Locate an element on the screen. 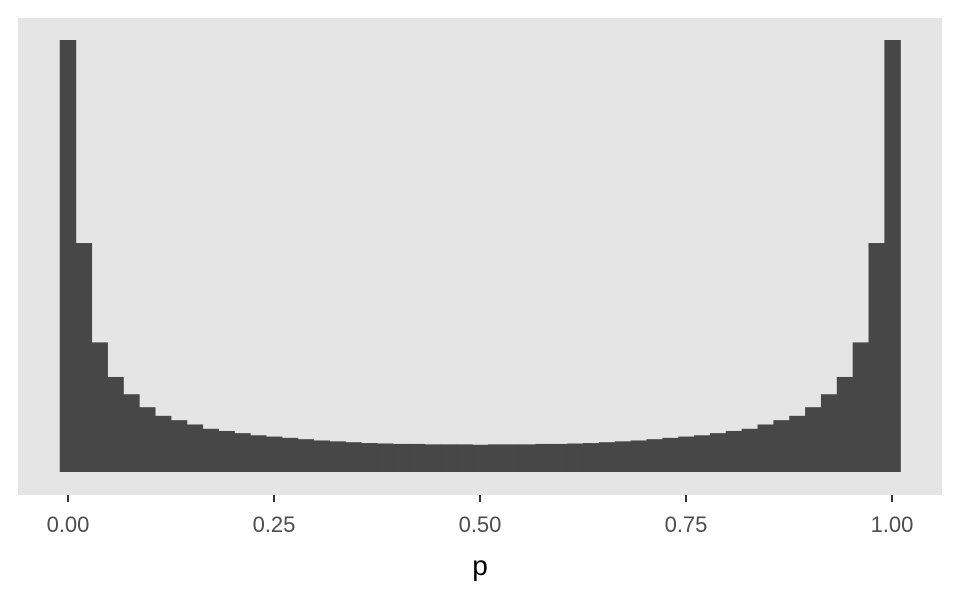 The height and width of the screenshot is (600, 960). x-axis-tick-label: 0.25 is located at coordinates (274, 524).